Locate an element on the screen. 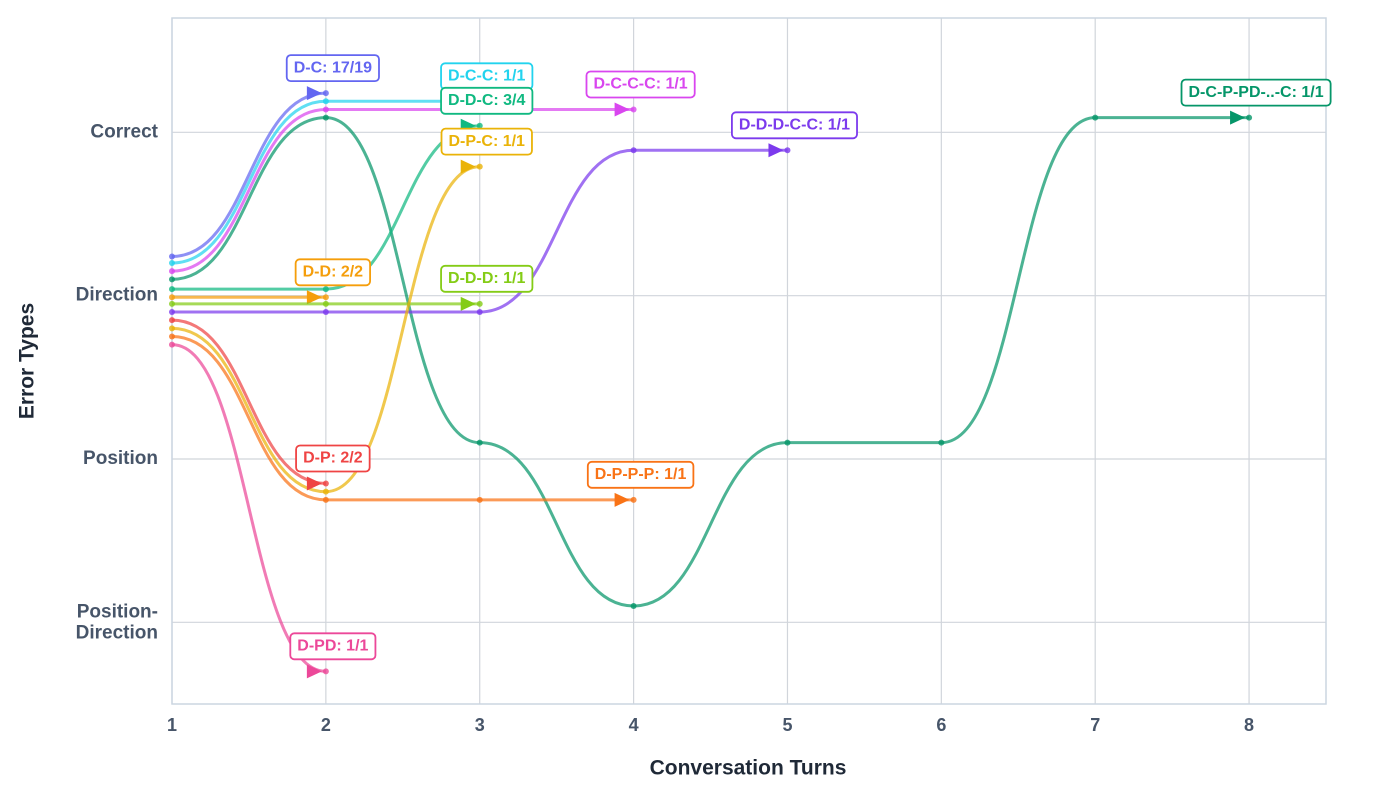 This screenshot has width=1400, height=800. x-tick-label: 7 is located at coordinates (1095, 725).